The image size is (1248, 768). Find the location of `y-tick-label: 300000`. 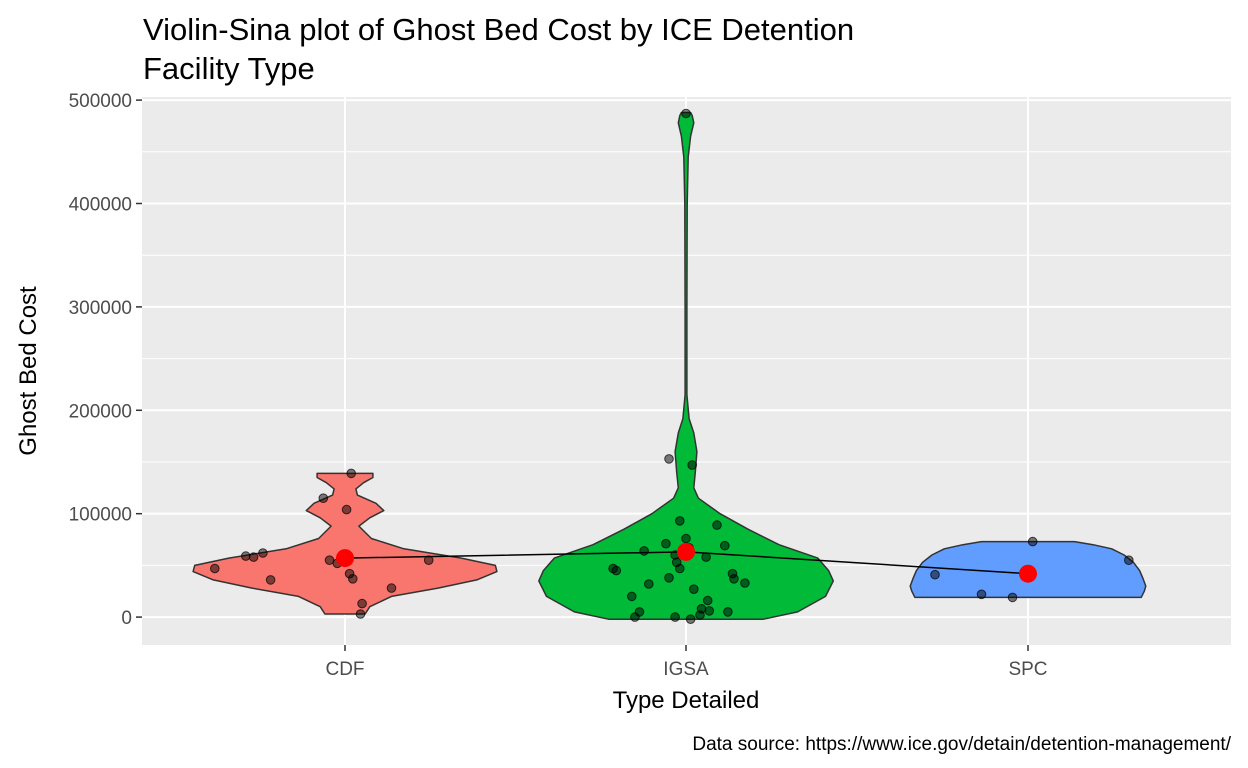

y-tick-label: 300000 is located at coordinates (100, 308).